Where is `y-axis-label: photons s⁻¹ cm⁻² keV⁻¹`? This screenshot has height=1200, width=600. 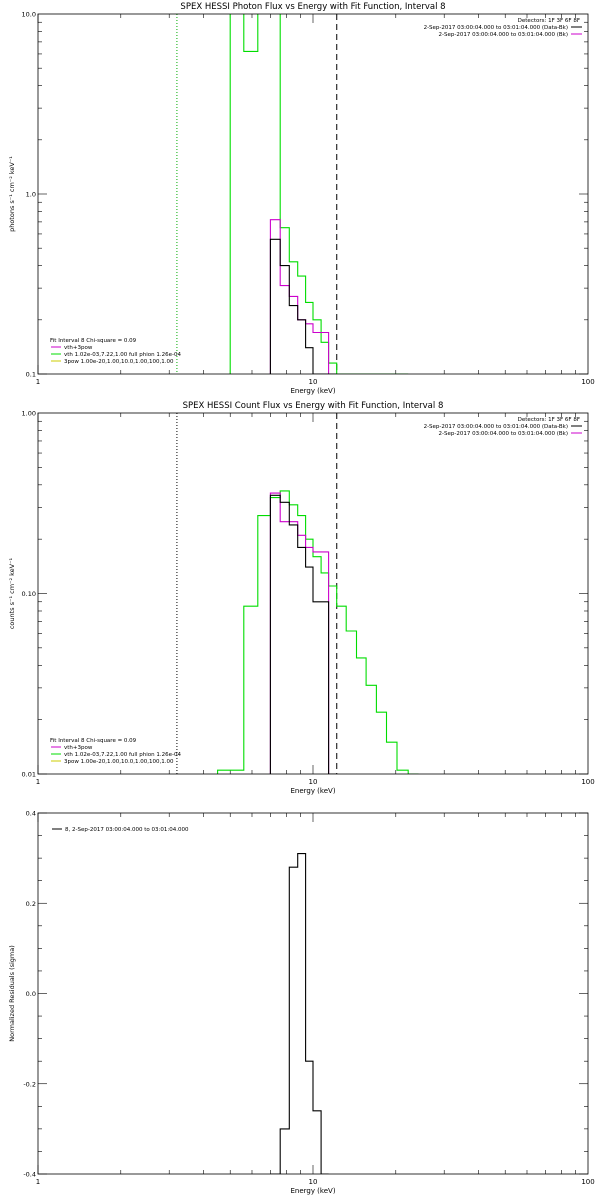 y-axis-label: photons s⁻¹ cm⁻² keV⁻¹ is located at coordinates (12, 194).